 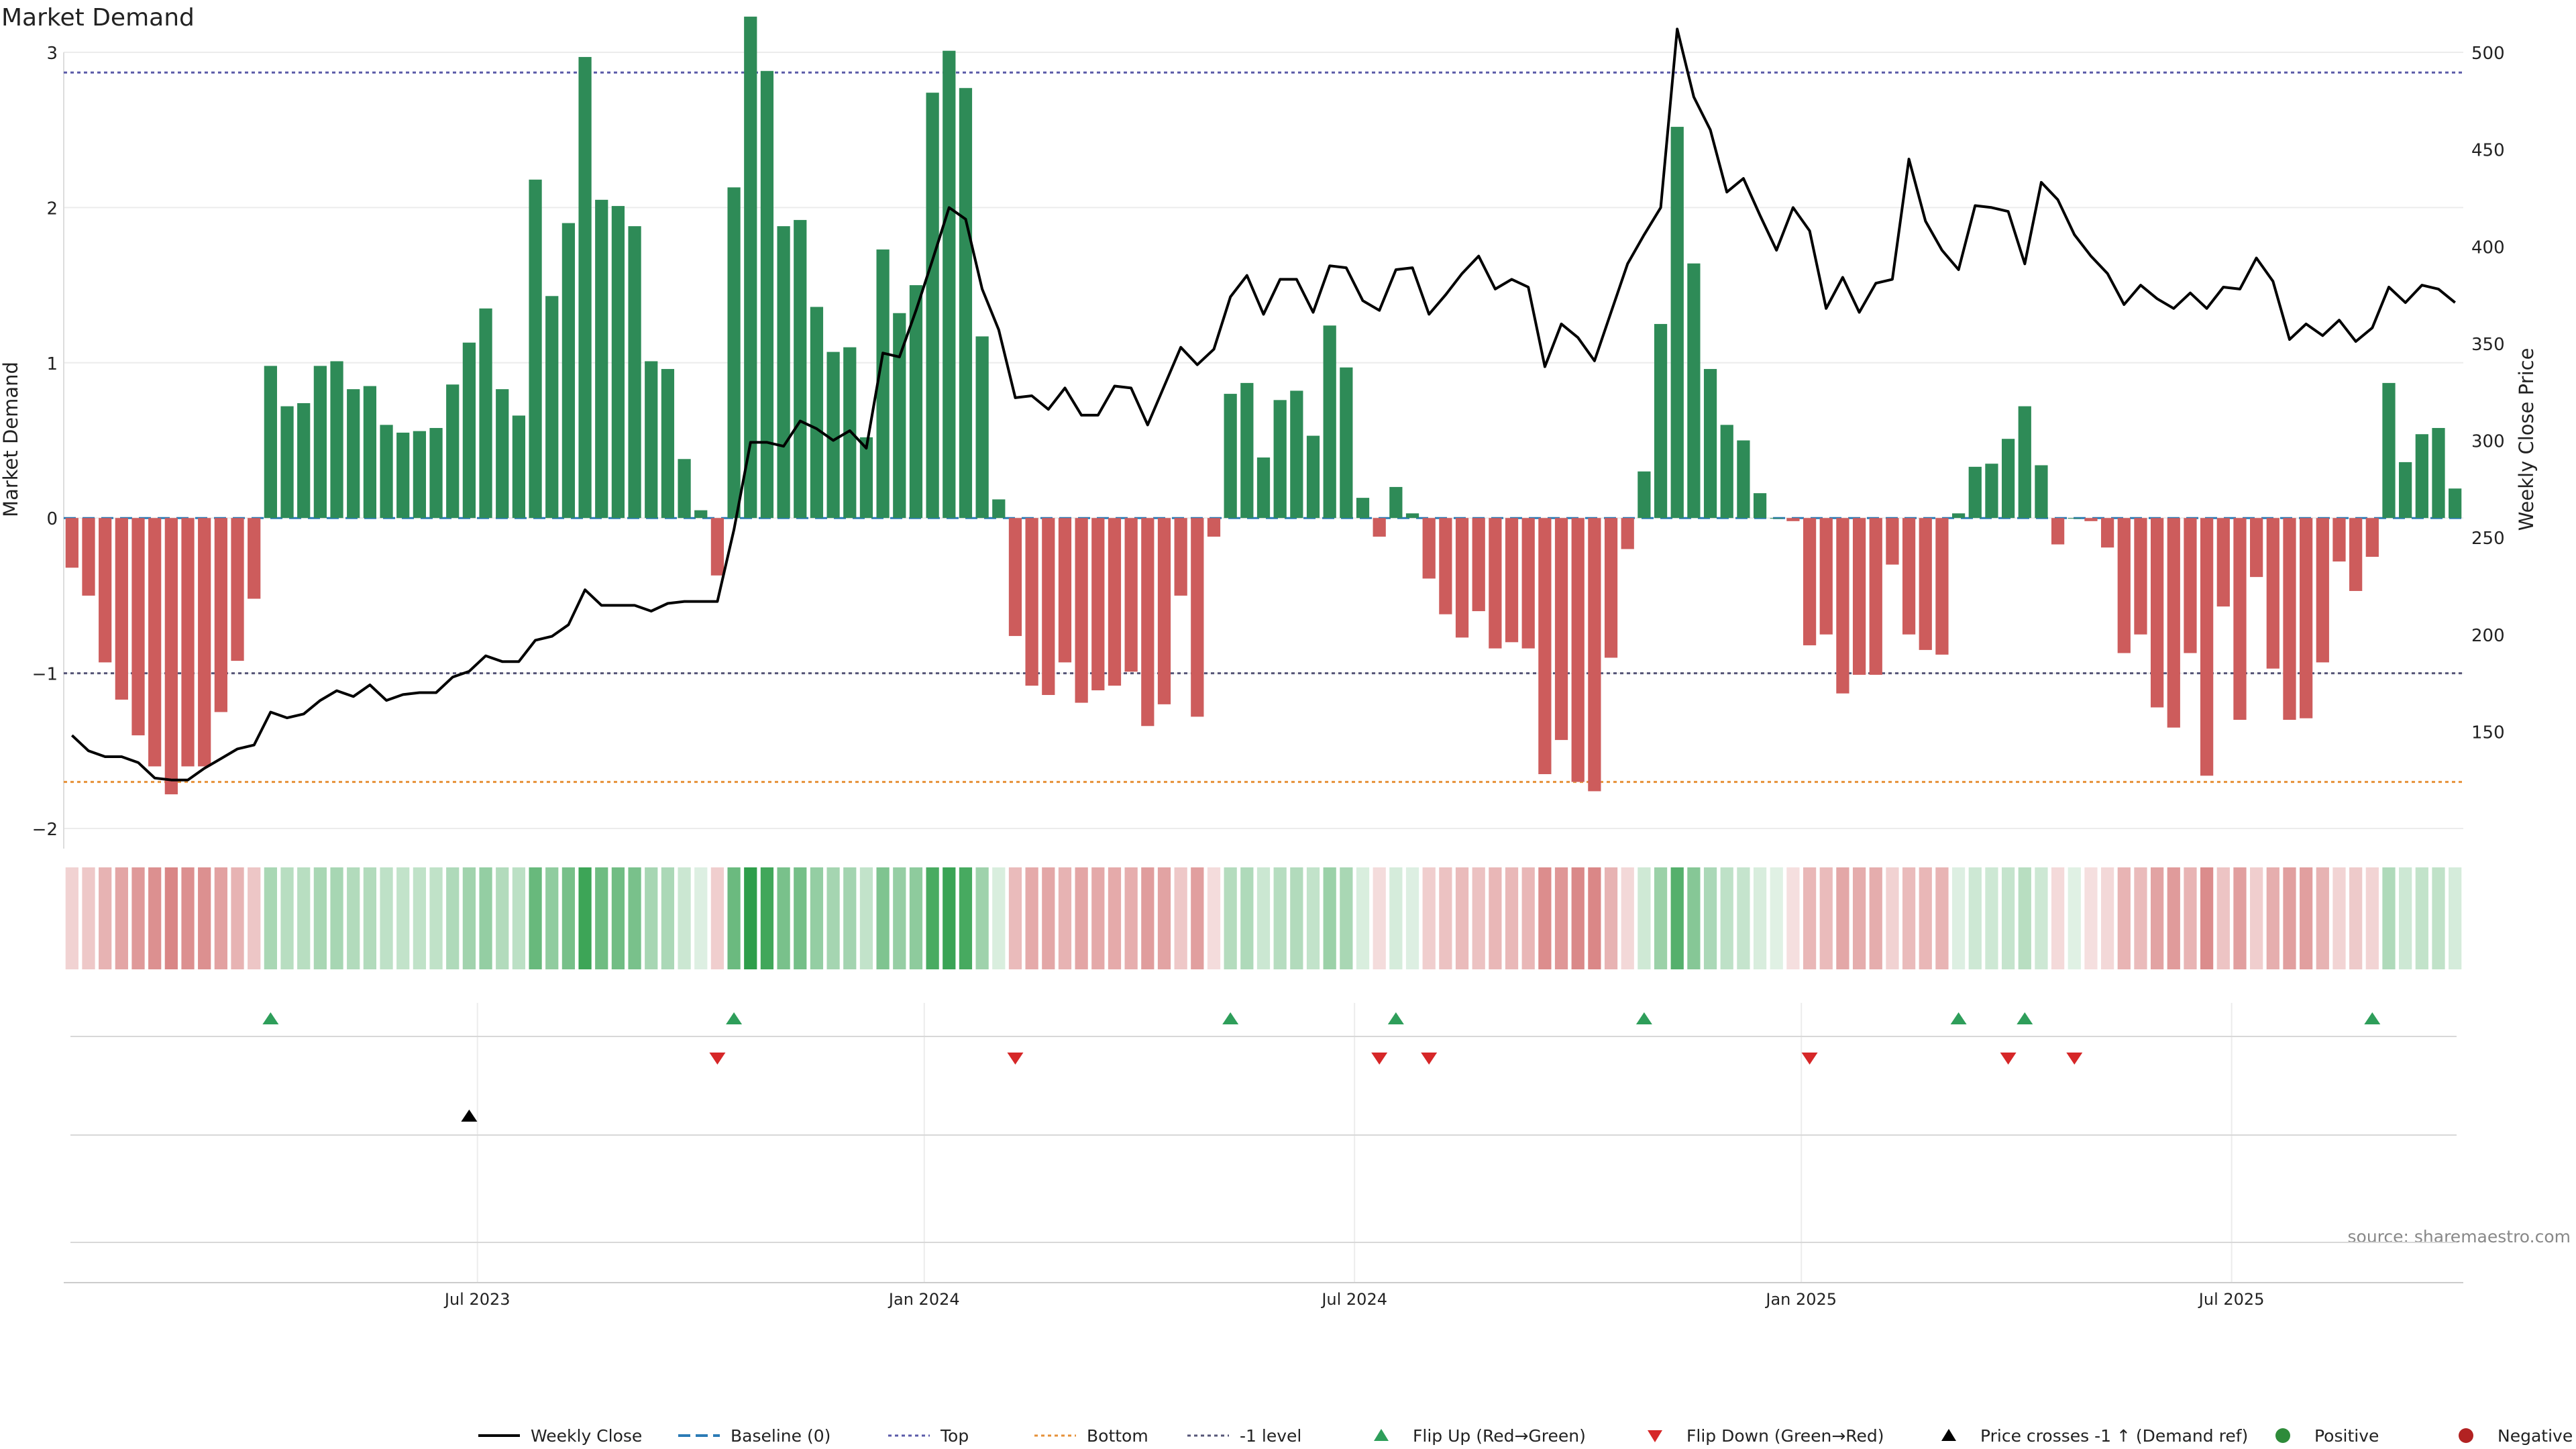 What do you see at coordinates (52, 519) in the screenshot?
I see `y-tick-label-left: 0` at bounding box center [52, 519].